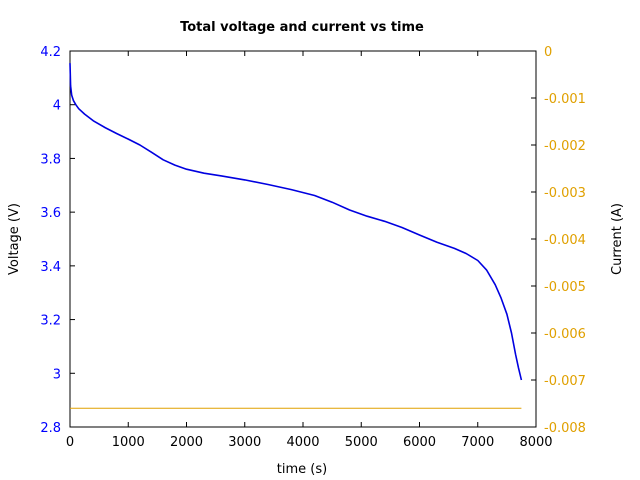 This screenshot has height=480, width=640. Describe the element at coordinates (565, 99) in the screenshot. I see `right-y-tick-label: -0.001` at that location.